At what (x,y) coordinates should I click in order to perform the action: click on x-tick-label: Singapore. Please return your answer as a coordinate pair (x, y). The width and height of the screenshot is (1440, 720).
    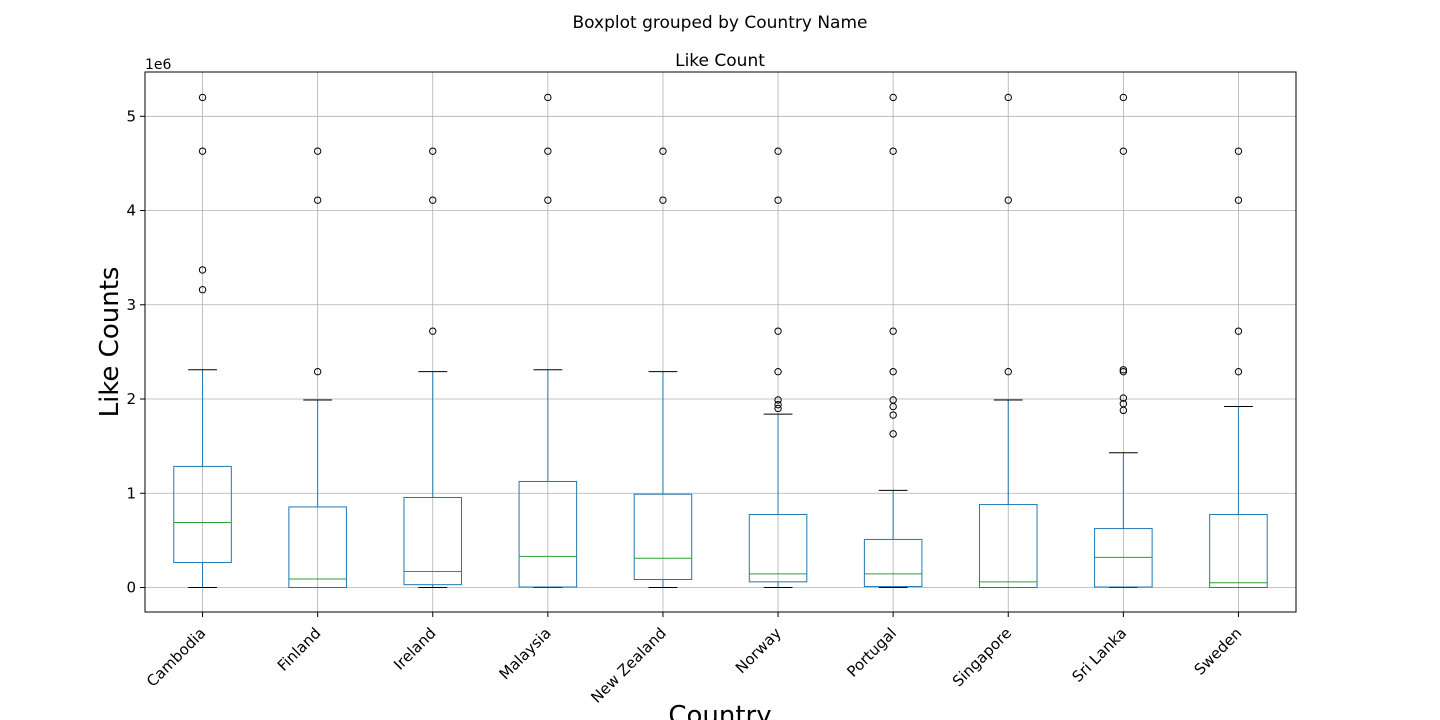
    Looking at the image, I should click on (982, 657).